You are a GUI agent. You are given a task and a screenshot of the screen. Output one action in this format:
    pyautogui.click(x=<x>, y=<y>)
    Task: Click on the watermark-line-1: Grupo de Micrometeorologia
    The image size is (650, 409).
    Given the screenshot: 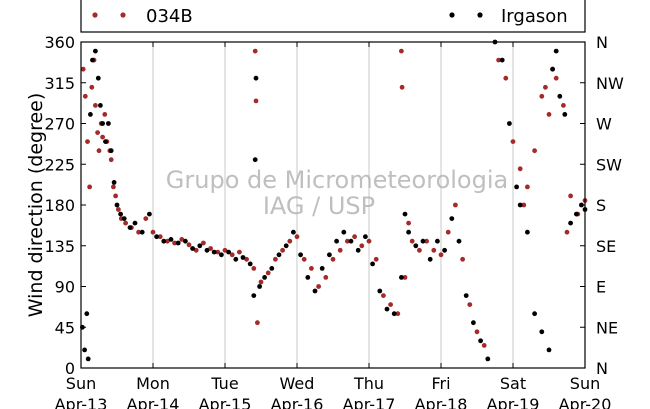 What is the action you would take?
    pyautogui.click(x=337, y=180)
    